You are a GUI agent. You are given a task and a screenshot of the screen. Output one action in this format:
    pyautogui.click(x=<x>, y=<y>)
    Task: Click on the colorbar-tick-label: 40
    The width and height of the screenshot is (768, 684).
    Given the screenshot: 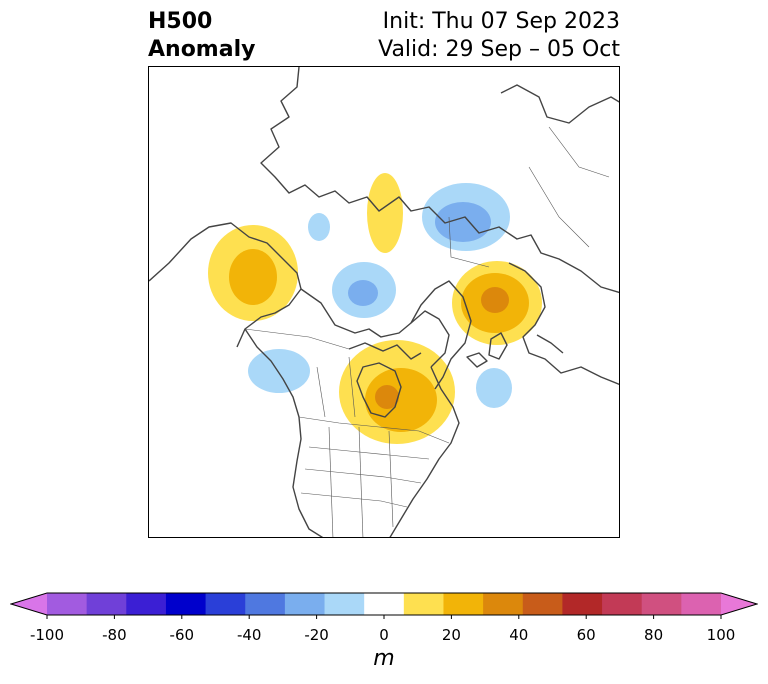 What is the action you would take?
    pyautogui.click(x=519, y=635)
    